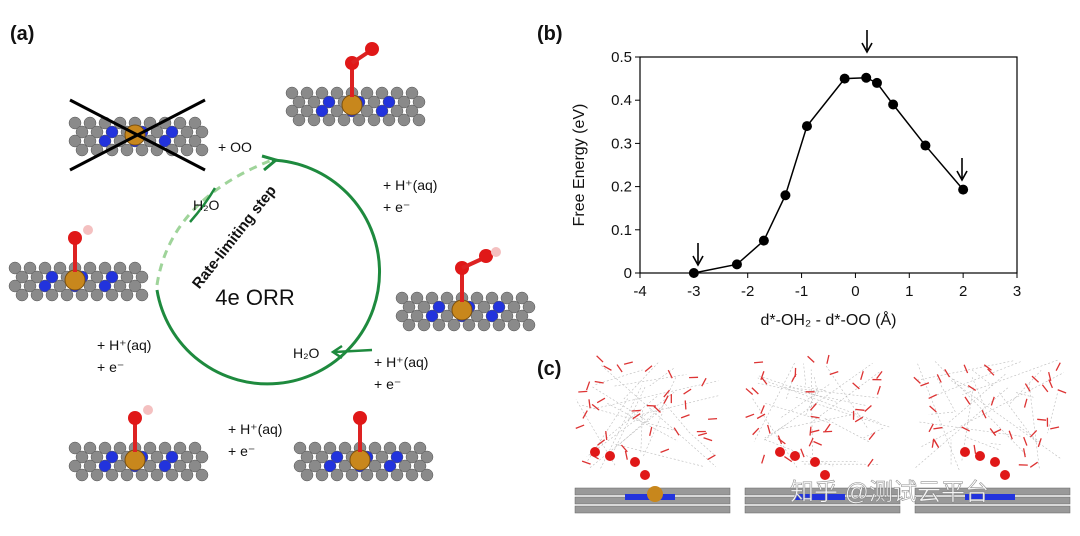  What do you see at coordinates (992, 509) in the screenshot?
I see `slab` at bounding box center [992, 509].